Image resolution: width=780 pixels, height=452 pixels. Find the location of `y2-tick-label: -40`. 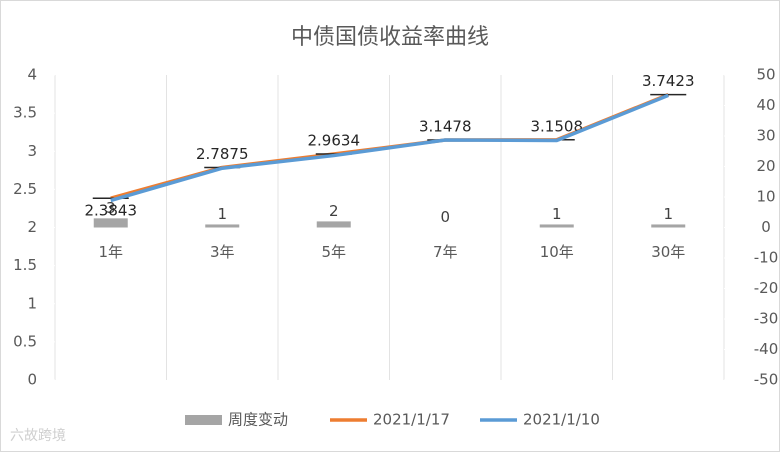

y2-tick-label: -40 is located at coordinates (766, 349).